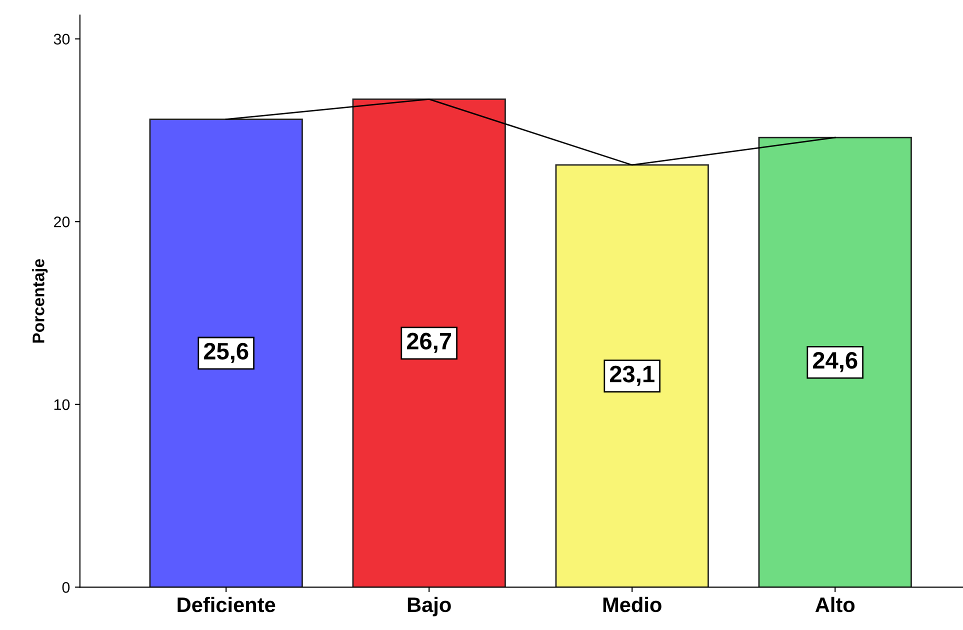  Describe the element at coordinates (62, 39) in the screenshot. I see `y-tick-label: 30` at that location.